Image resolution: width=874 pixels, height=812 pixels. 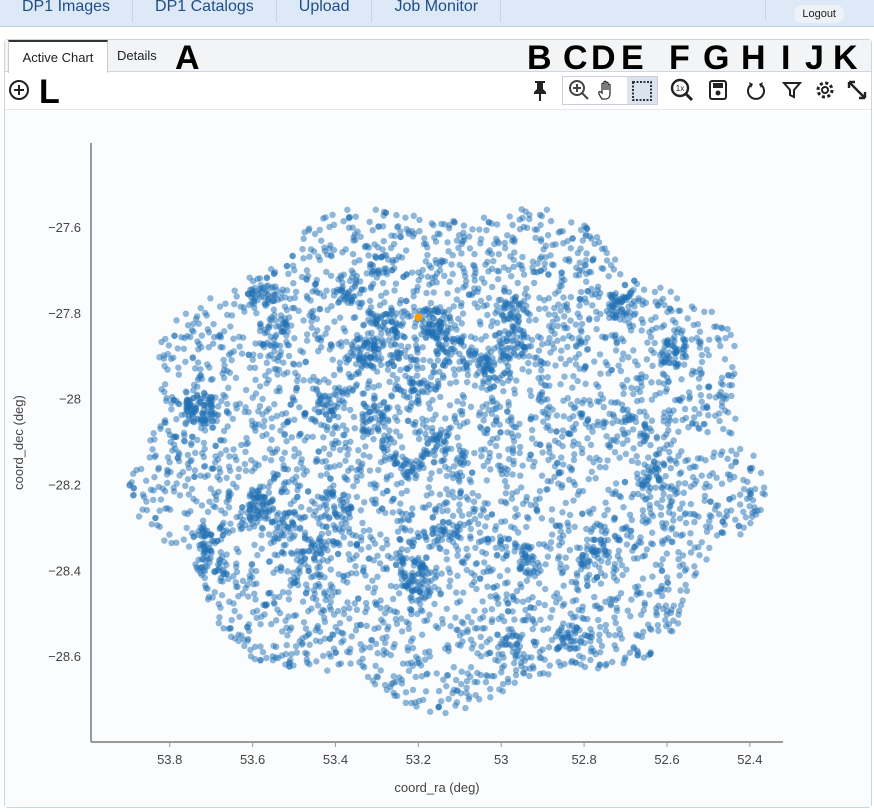 What do you see at coordinates (607, 90) in the screenshot?
I see `pan-icon` at bounding box center [607, 90].